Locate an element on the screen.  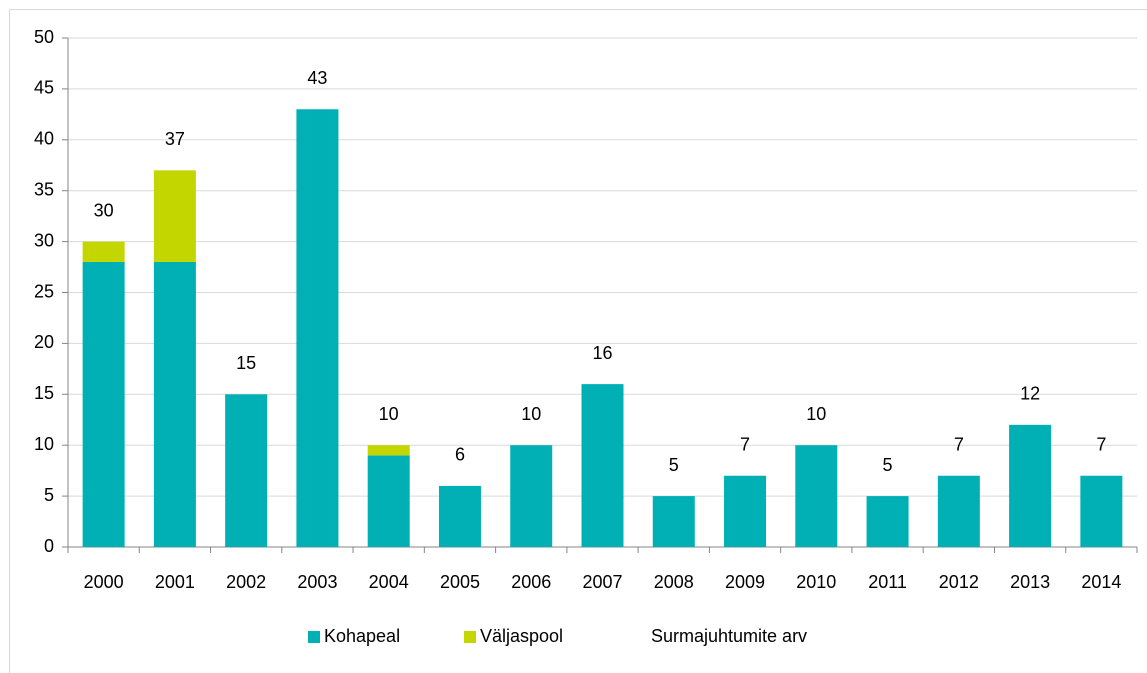
data-label: 30 is located at coordinates (104, 210).